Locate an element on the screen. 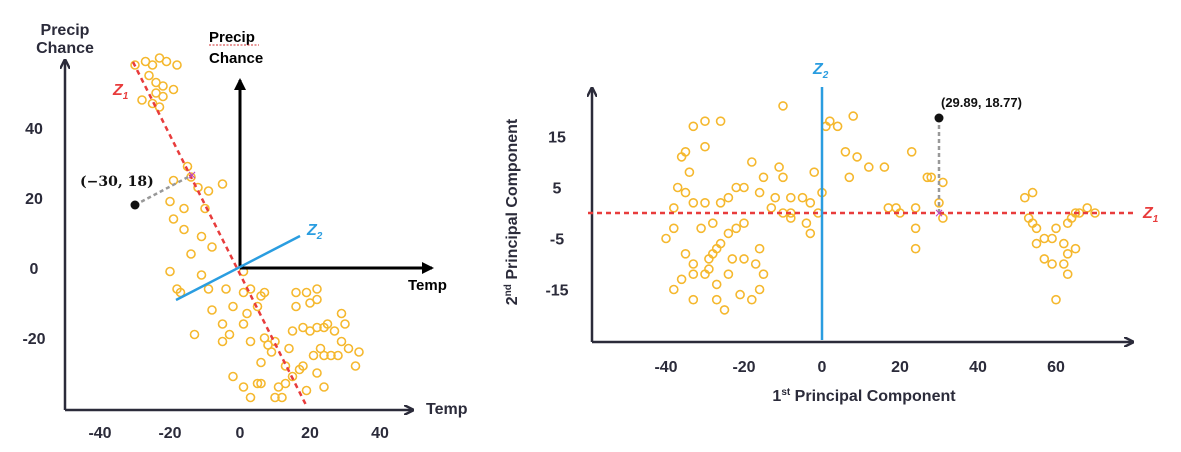  x-tick-labels: -40 -20 0 20 40 is located at coordinates (238, 433).